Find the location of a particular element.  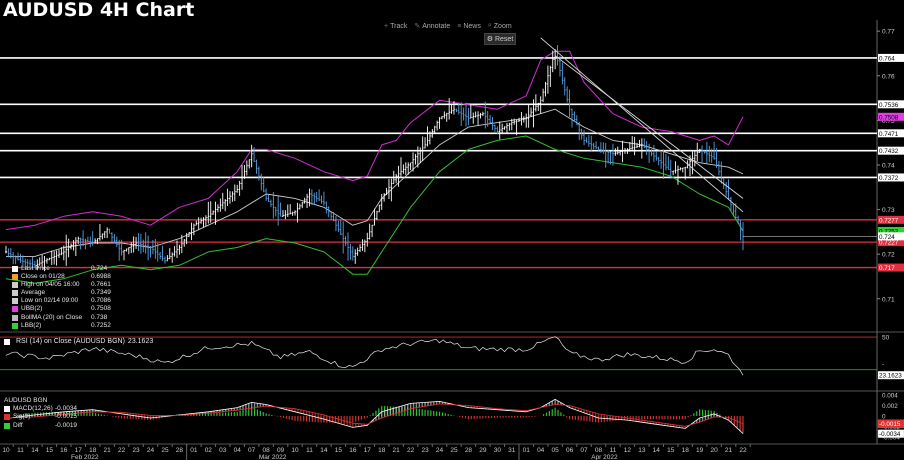

legend-label: High on 04/05 16:00 is located at coordinates (50, 285).